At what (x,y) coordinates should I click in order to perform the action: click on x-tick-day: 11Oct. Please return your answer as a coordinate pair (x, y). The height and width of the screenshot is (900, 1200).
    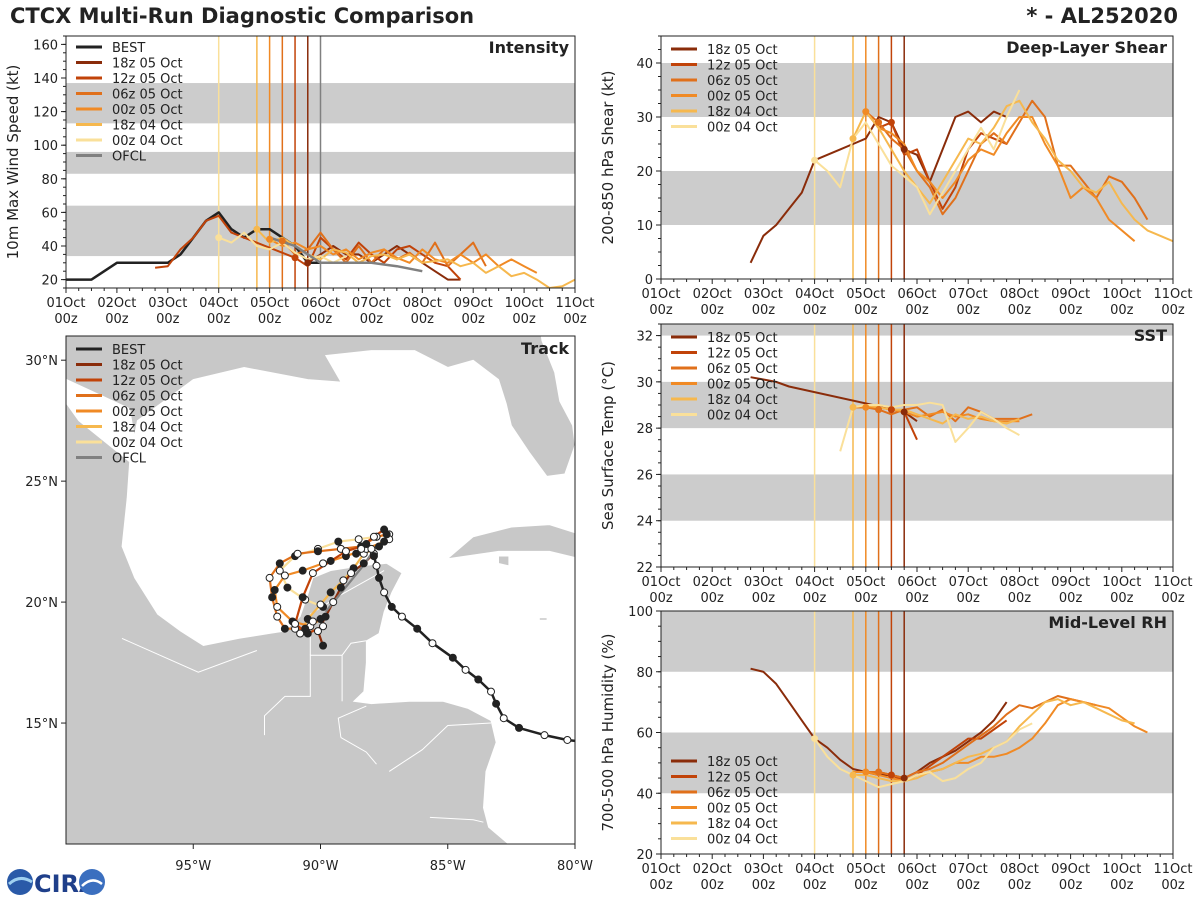
    Looking at the image, I should click on (1172, 294).